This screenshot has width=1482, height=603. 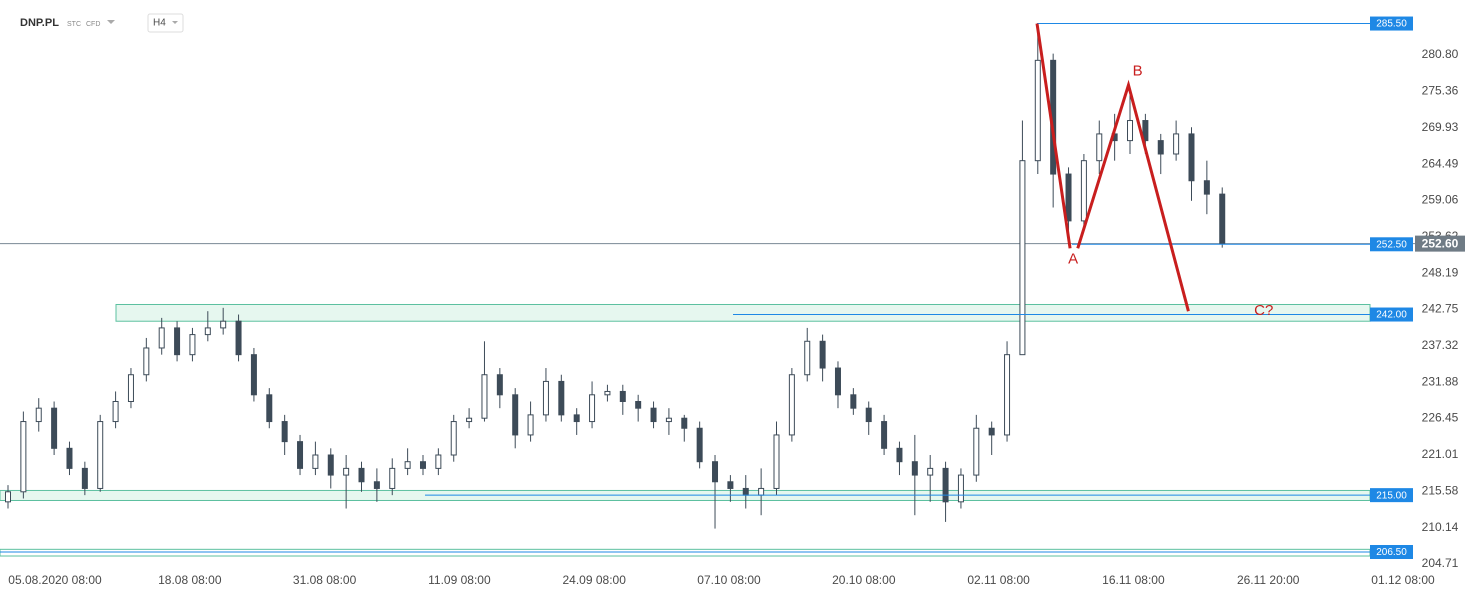 What do you see at coordinates (1440, 272) in the screenshot?
I see `y-tick-label: 248.19` at bounding box center [1440, 272].